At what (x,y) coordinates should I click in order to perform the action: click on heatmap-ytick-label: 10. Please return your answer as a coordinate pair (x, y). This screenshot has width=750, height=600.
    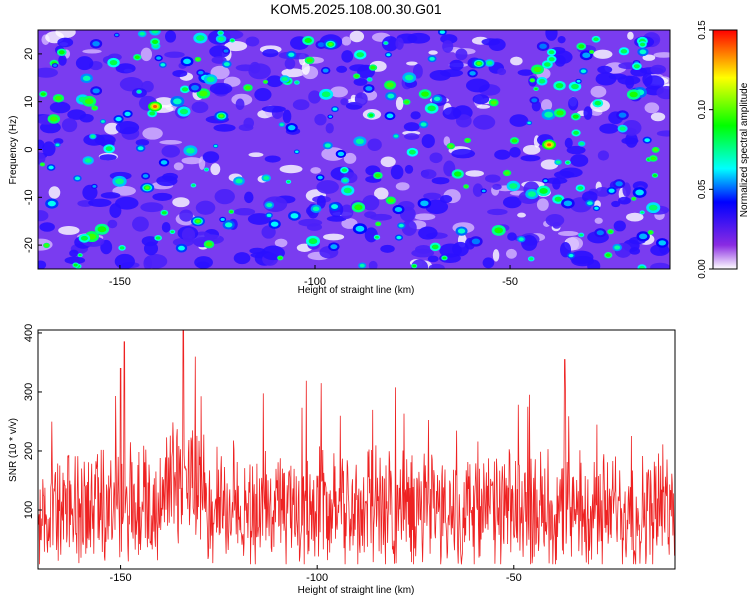
    Looking at the image, I should click on (29, 102).